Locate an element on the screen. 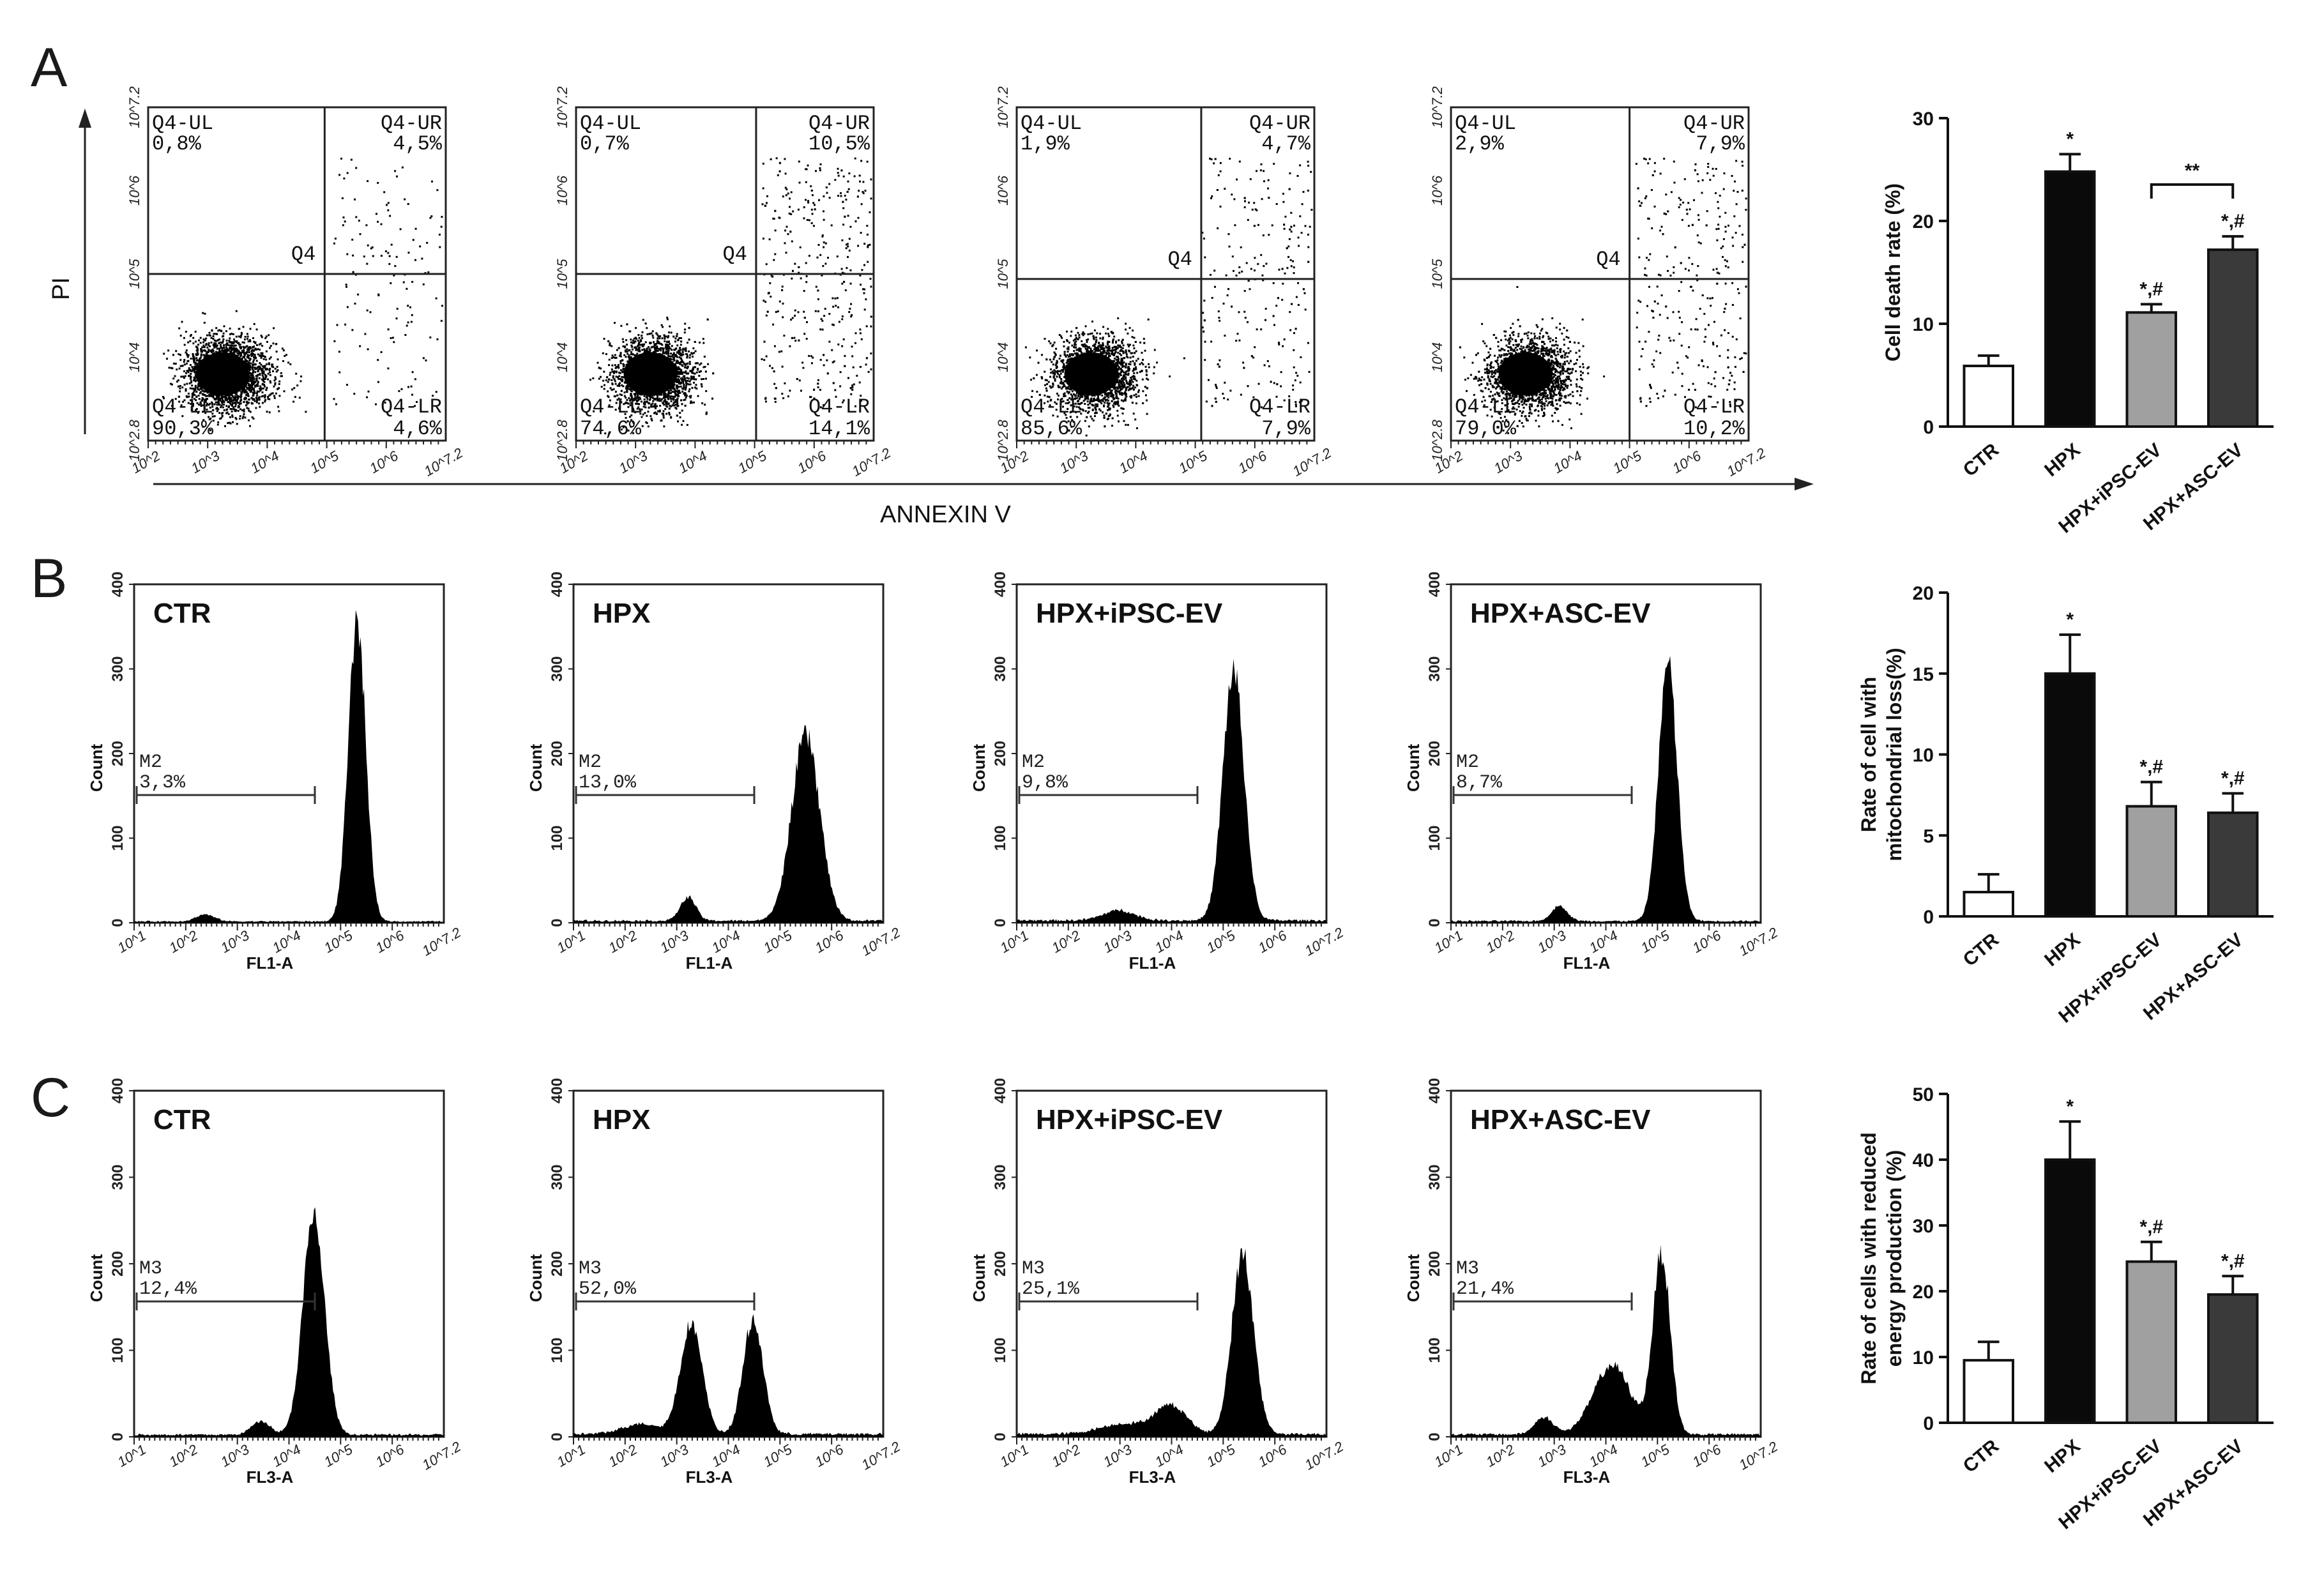  quadrant-ul-label: Q4-UL is located at coordinates (1052, 123).